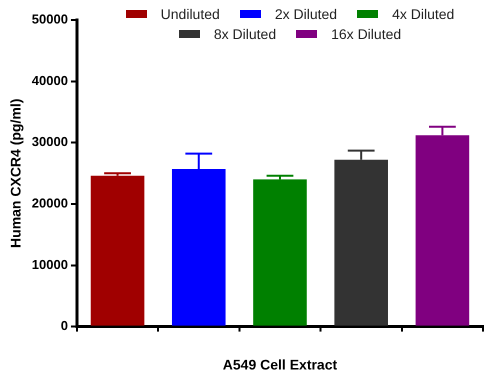 The image size is (491, 382). I want to click on y-tick-label: 40000, so click(50, 80).